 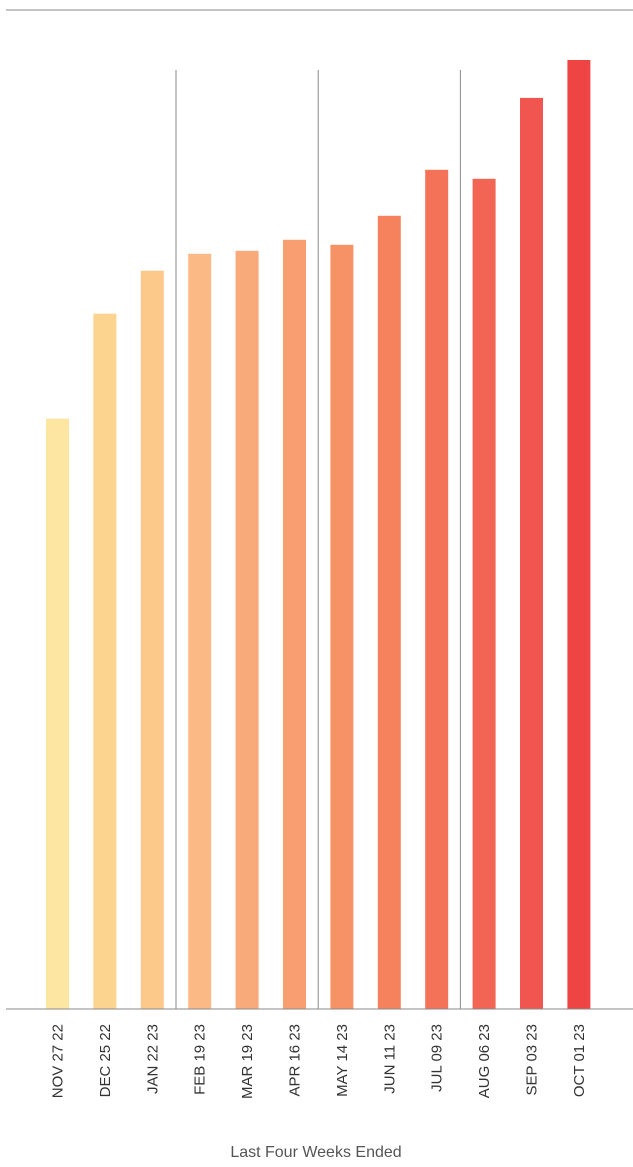 What do you see at coordinates (247, 1061) in the screenshot?
I see `x-tick-label: MAR 19 23` at bounding box center [247, 1061].